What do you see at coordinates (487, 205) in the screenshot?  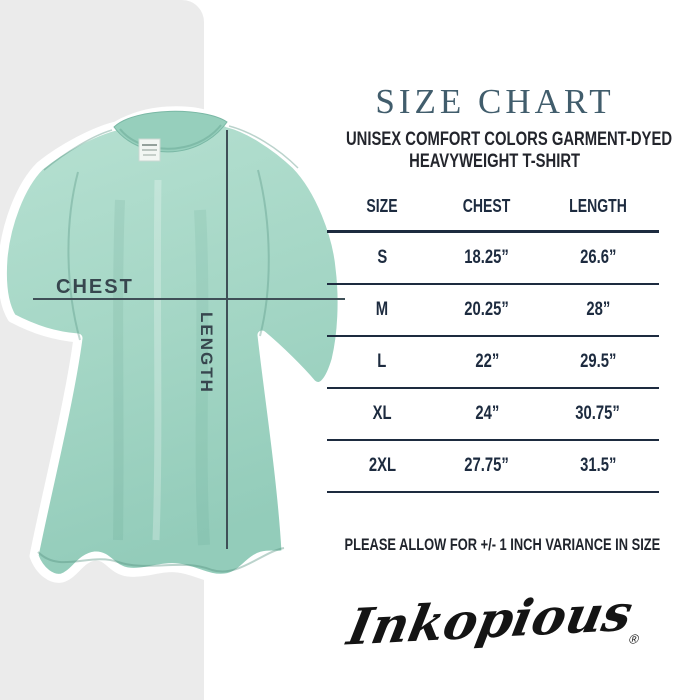 I see `column-header-chest: CHEST` at bounding box center [487, 205].